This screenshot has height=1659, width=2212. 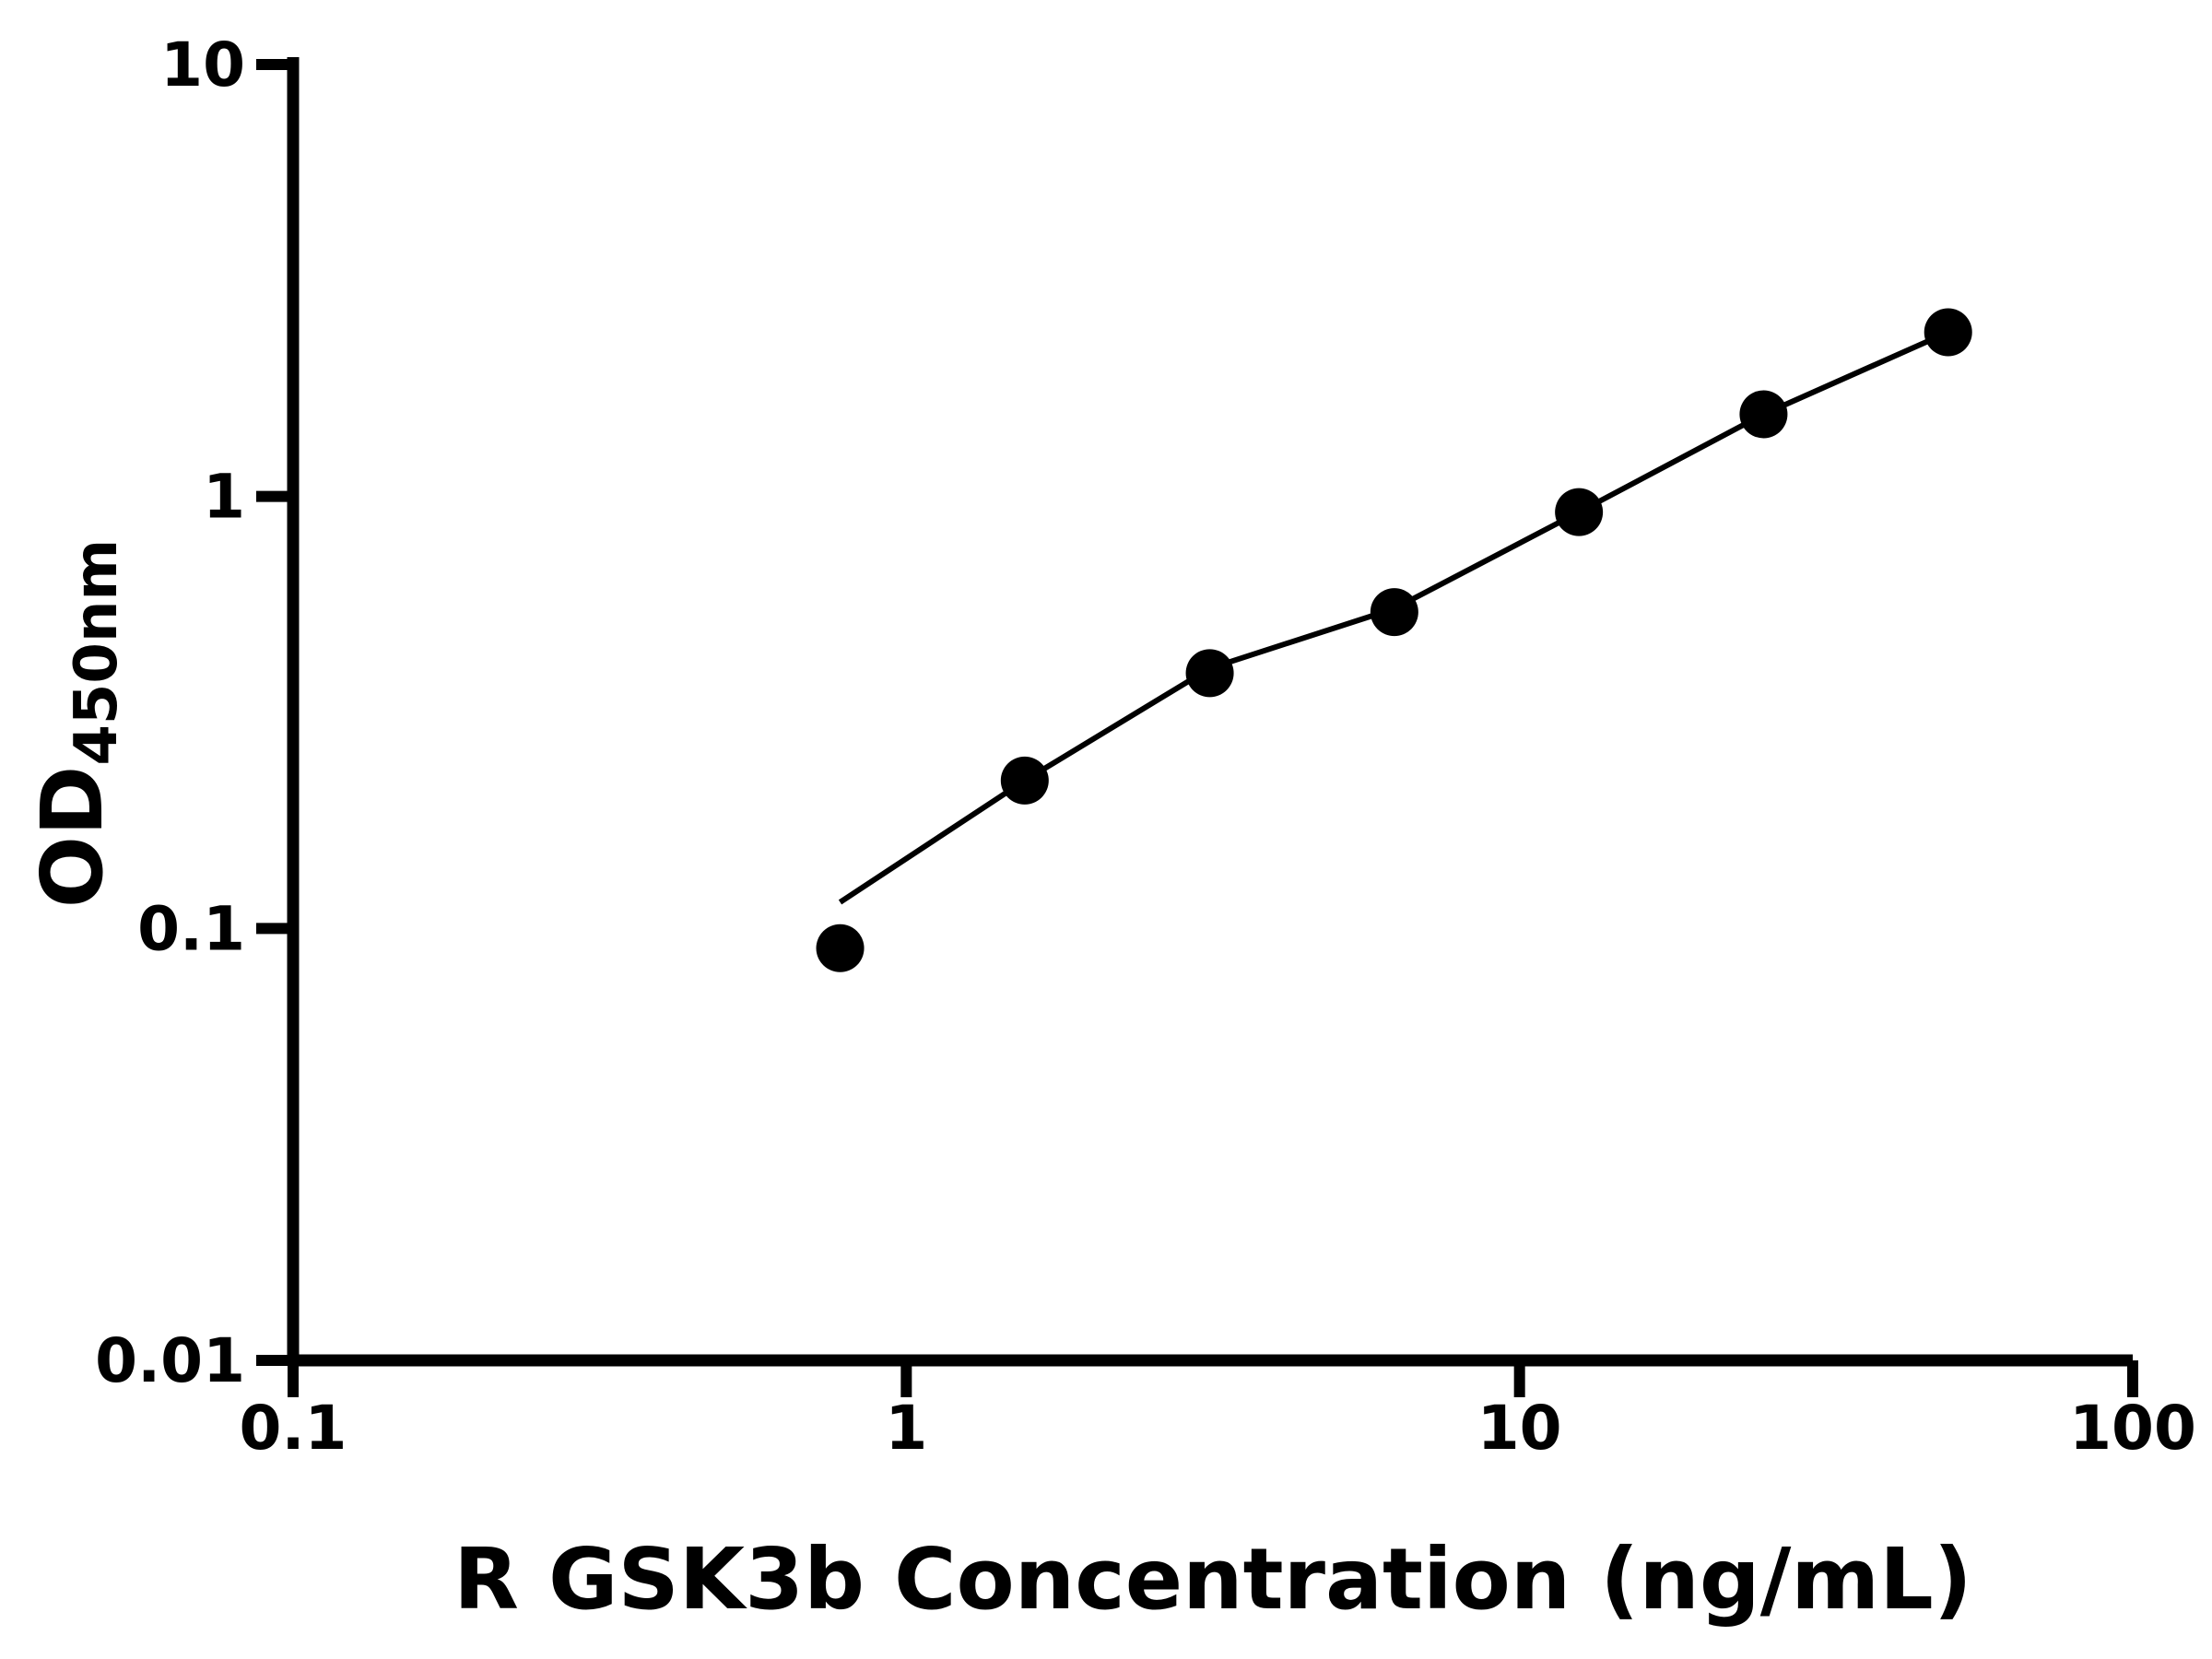 I want to click on x-axis-tick-labels: 0.1 1 10 100, so click(x=1218, y=1428).